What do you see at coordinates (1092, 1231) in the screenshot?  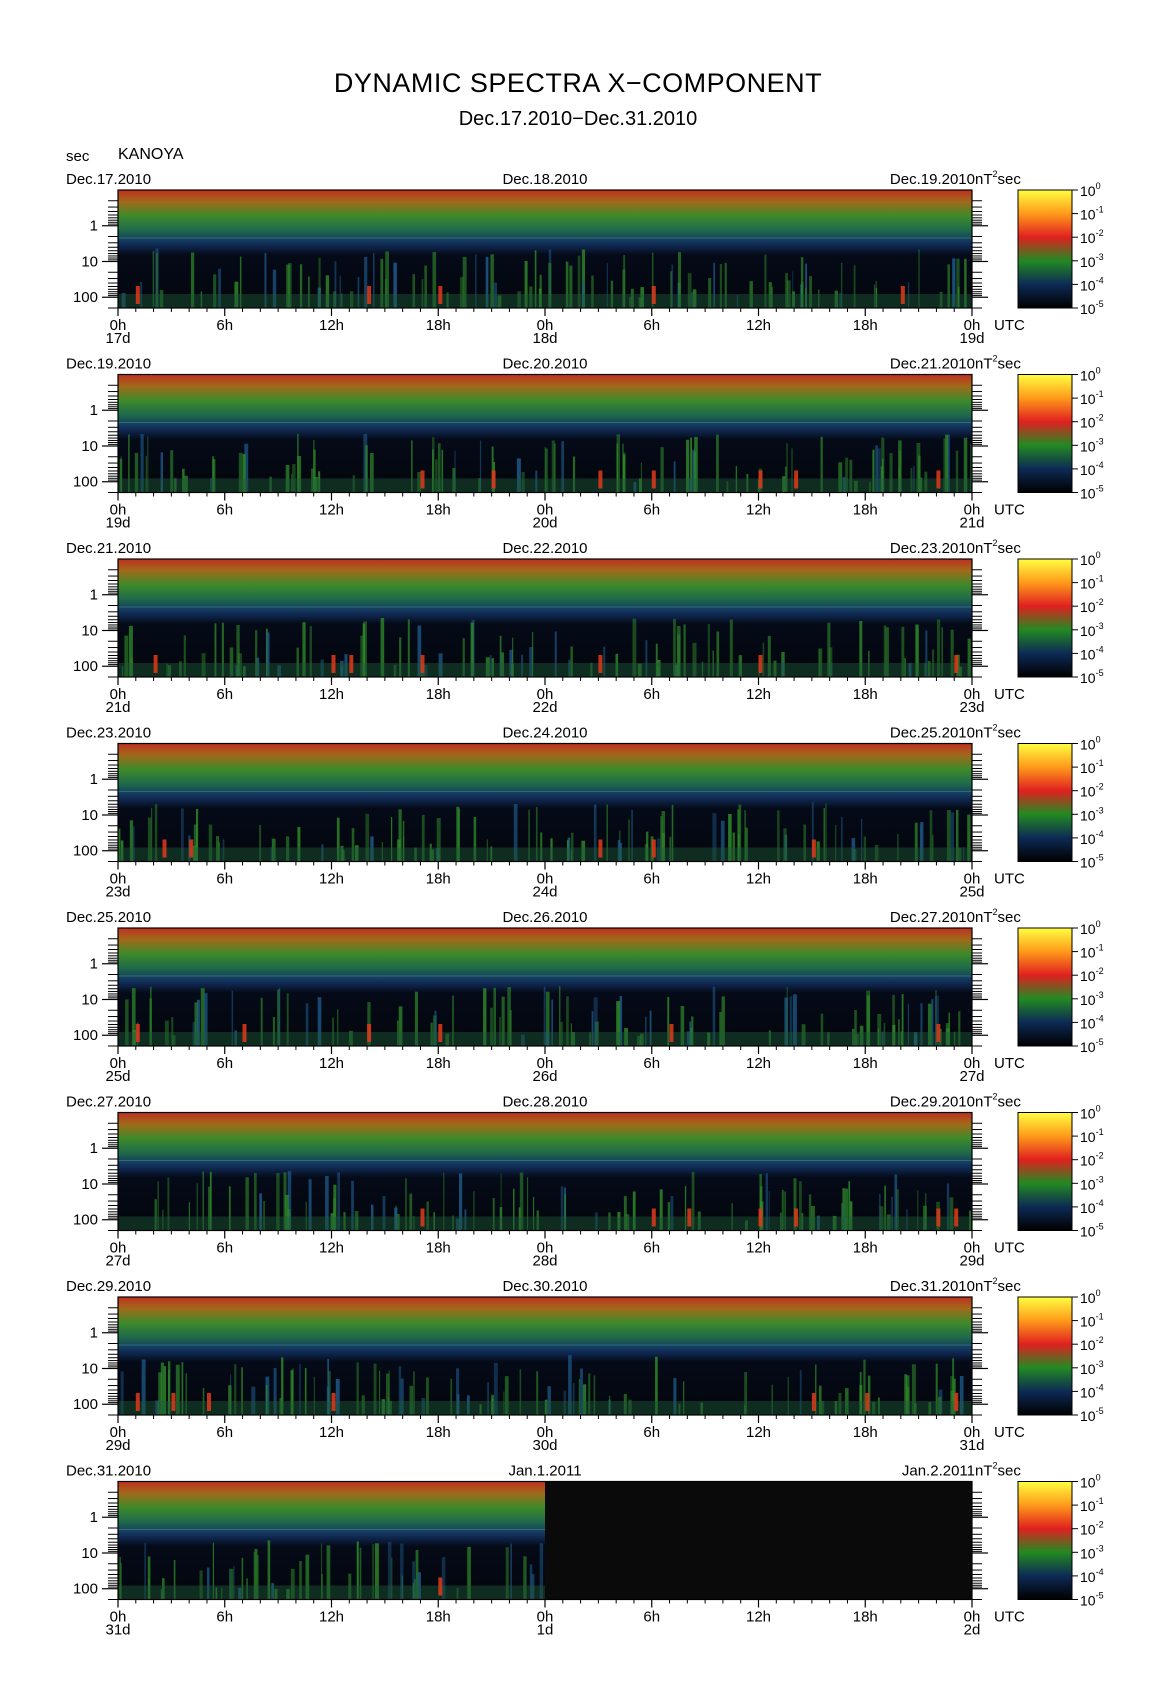 I see `colorbar-tick-label: 10⁻⁵` at bounding box center [1092, 1231].